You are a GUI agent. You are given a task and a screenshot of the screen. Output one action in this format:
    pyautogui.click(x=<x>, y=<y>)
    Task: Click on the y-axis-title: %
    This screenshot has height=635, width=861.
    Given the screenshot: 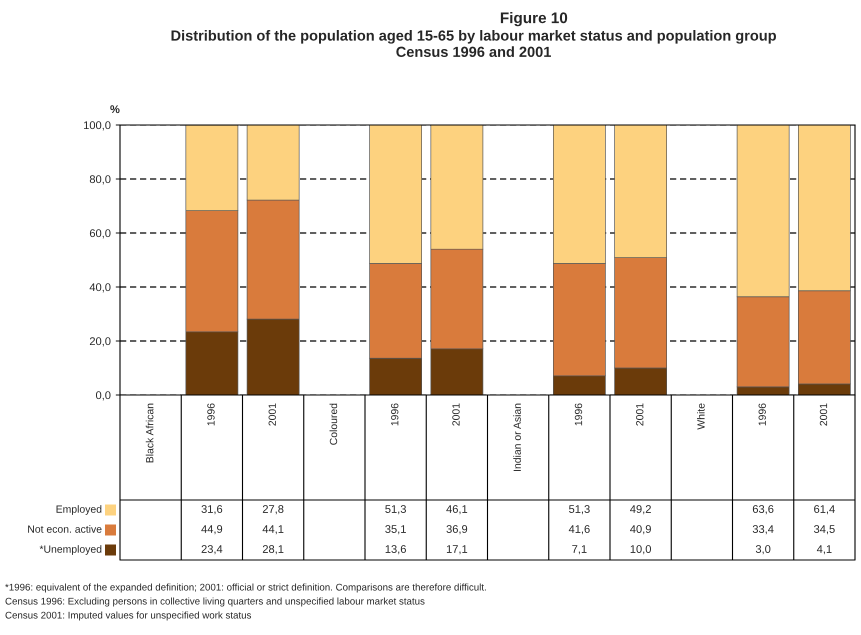 What is the action you would take?
    pyautogui.click(x=115, y=109)
    